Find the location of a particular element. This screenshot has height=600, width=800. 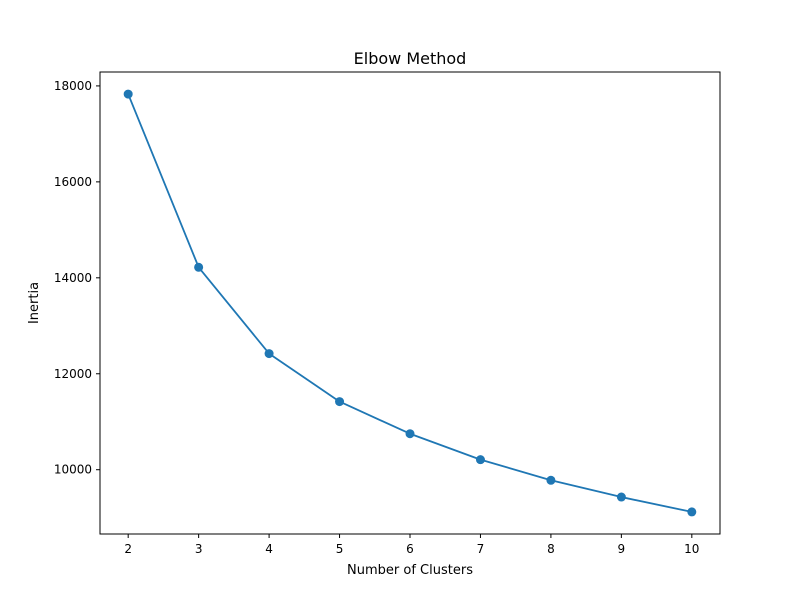

y-tick-label: 12000 is located at coordinates (73, 374).